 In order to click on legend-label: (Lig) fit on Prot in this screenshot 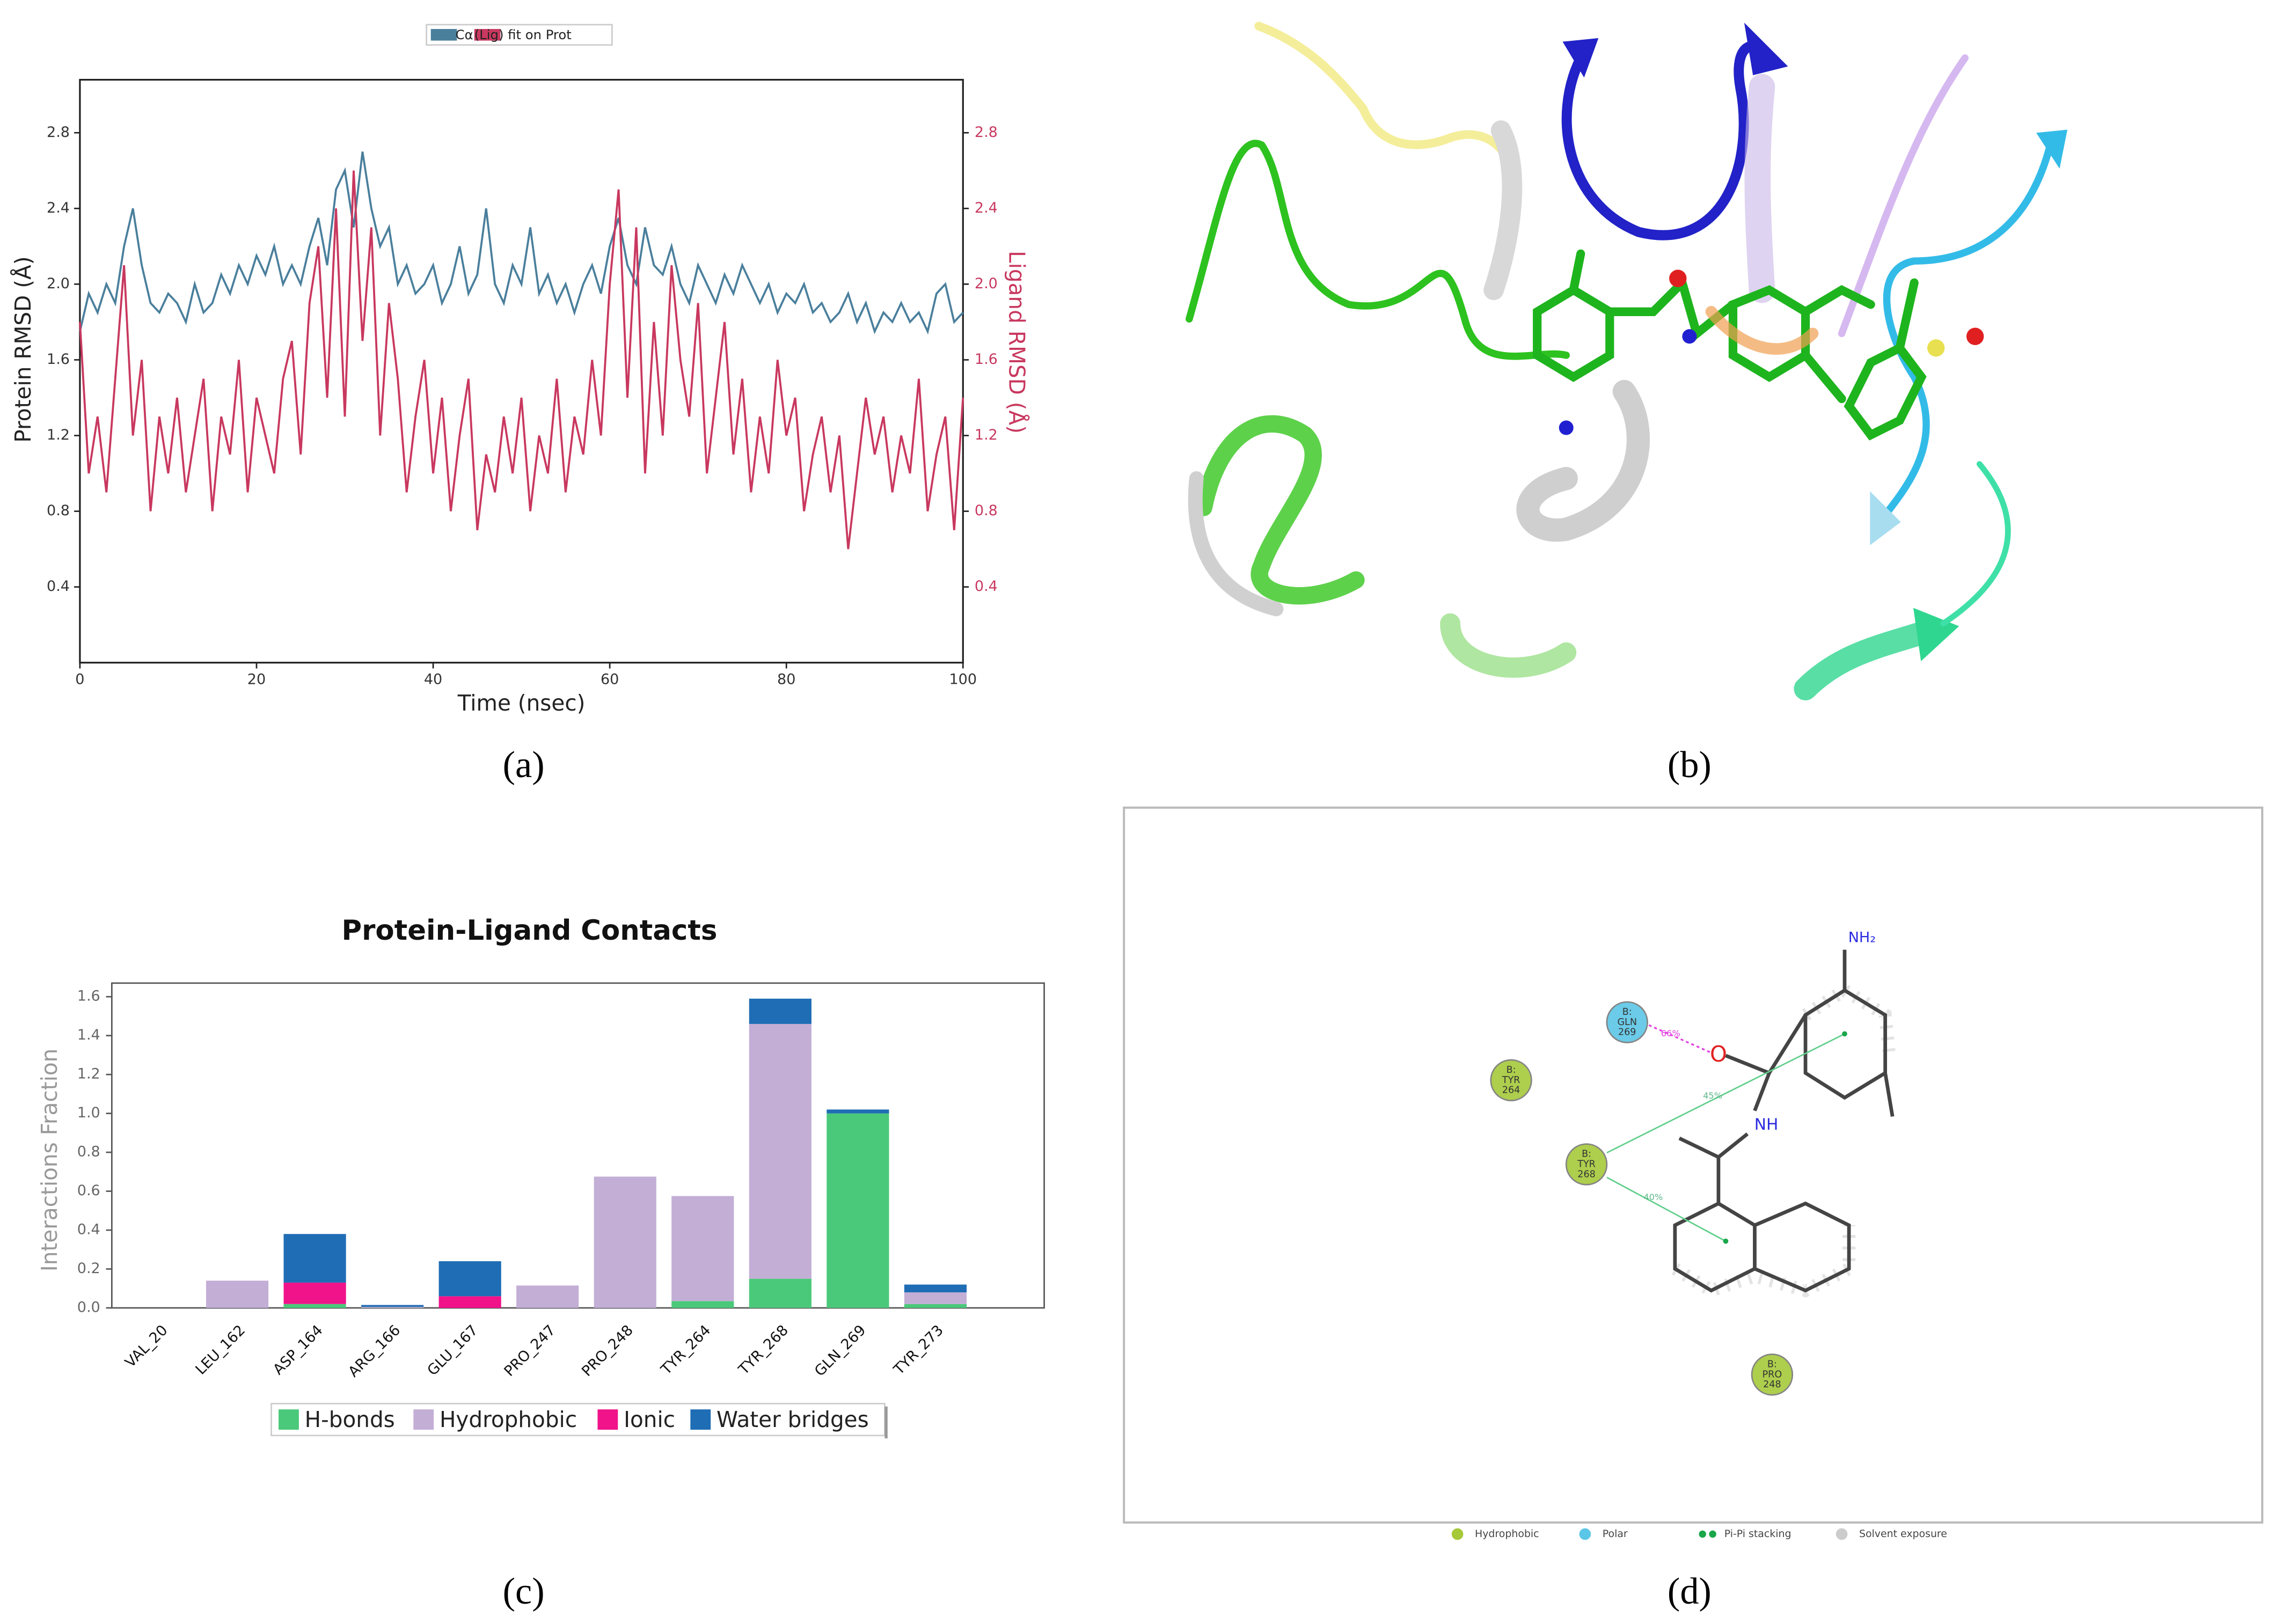, I will do `click(523, 34)`.